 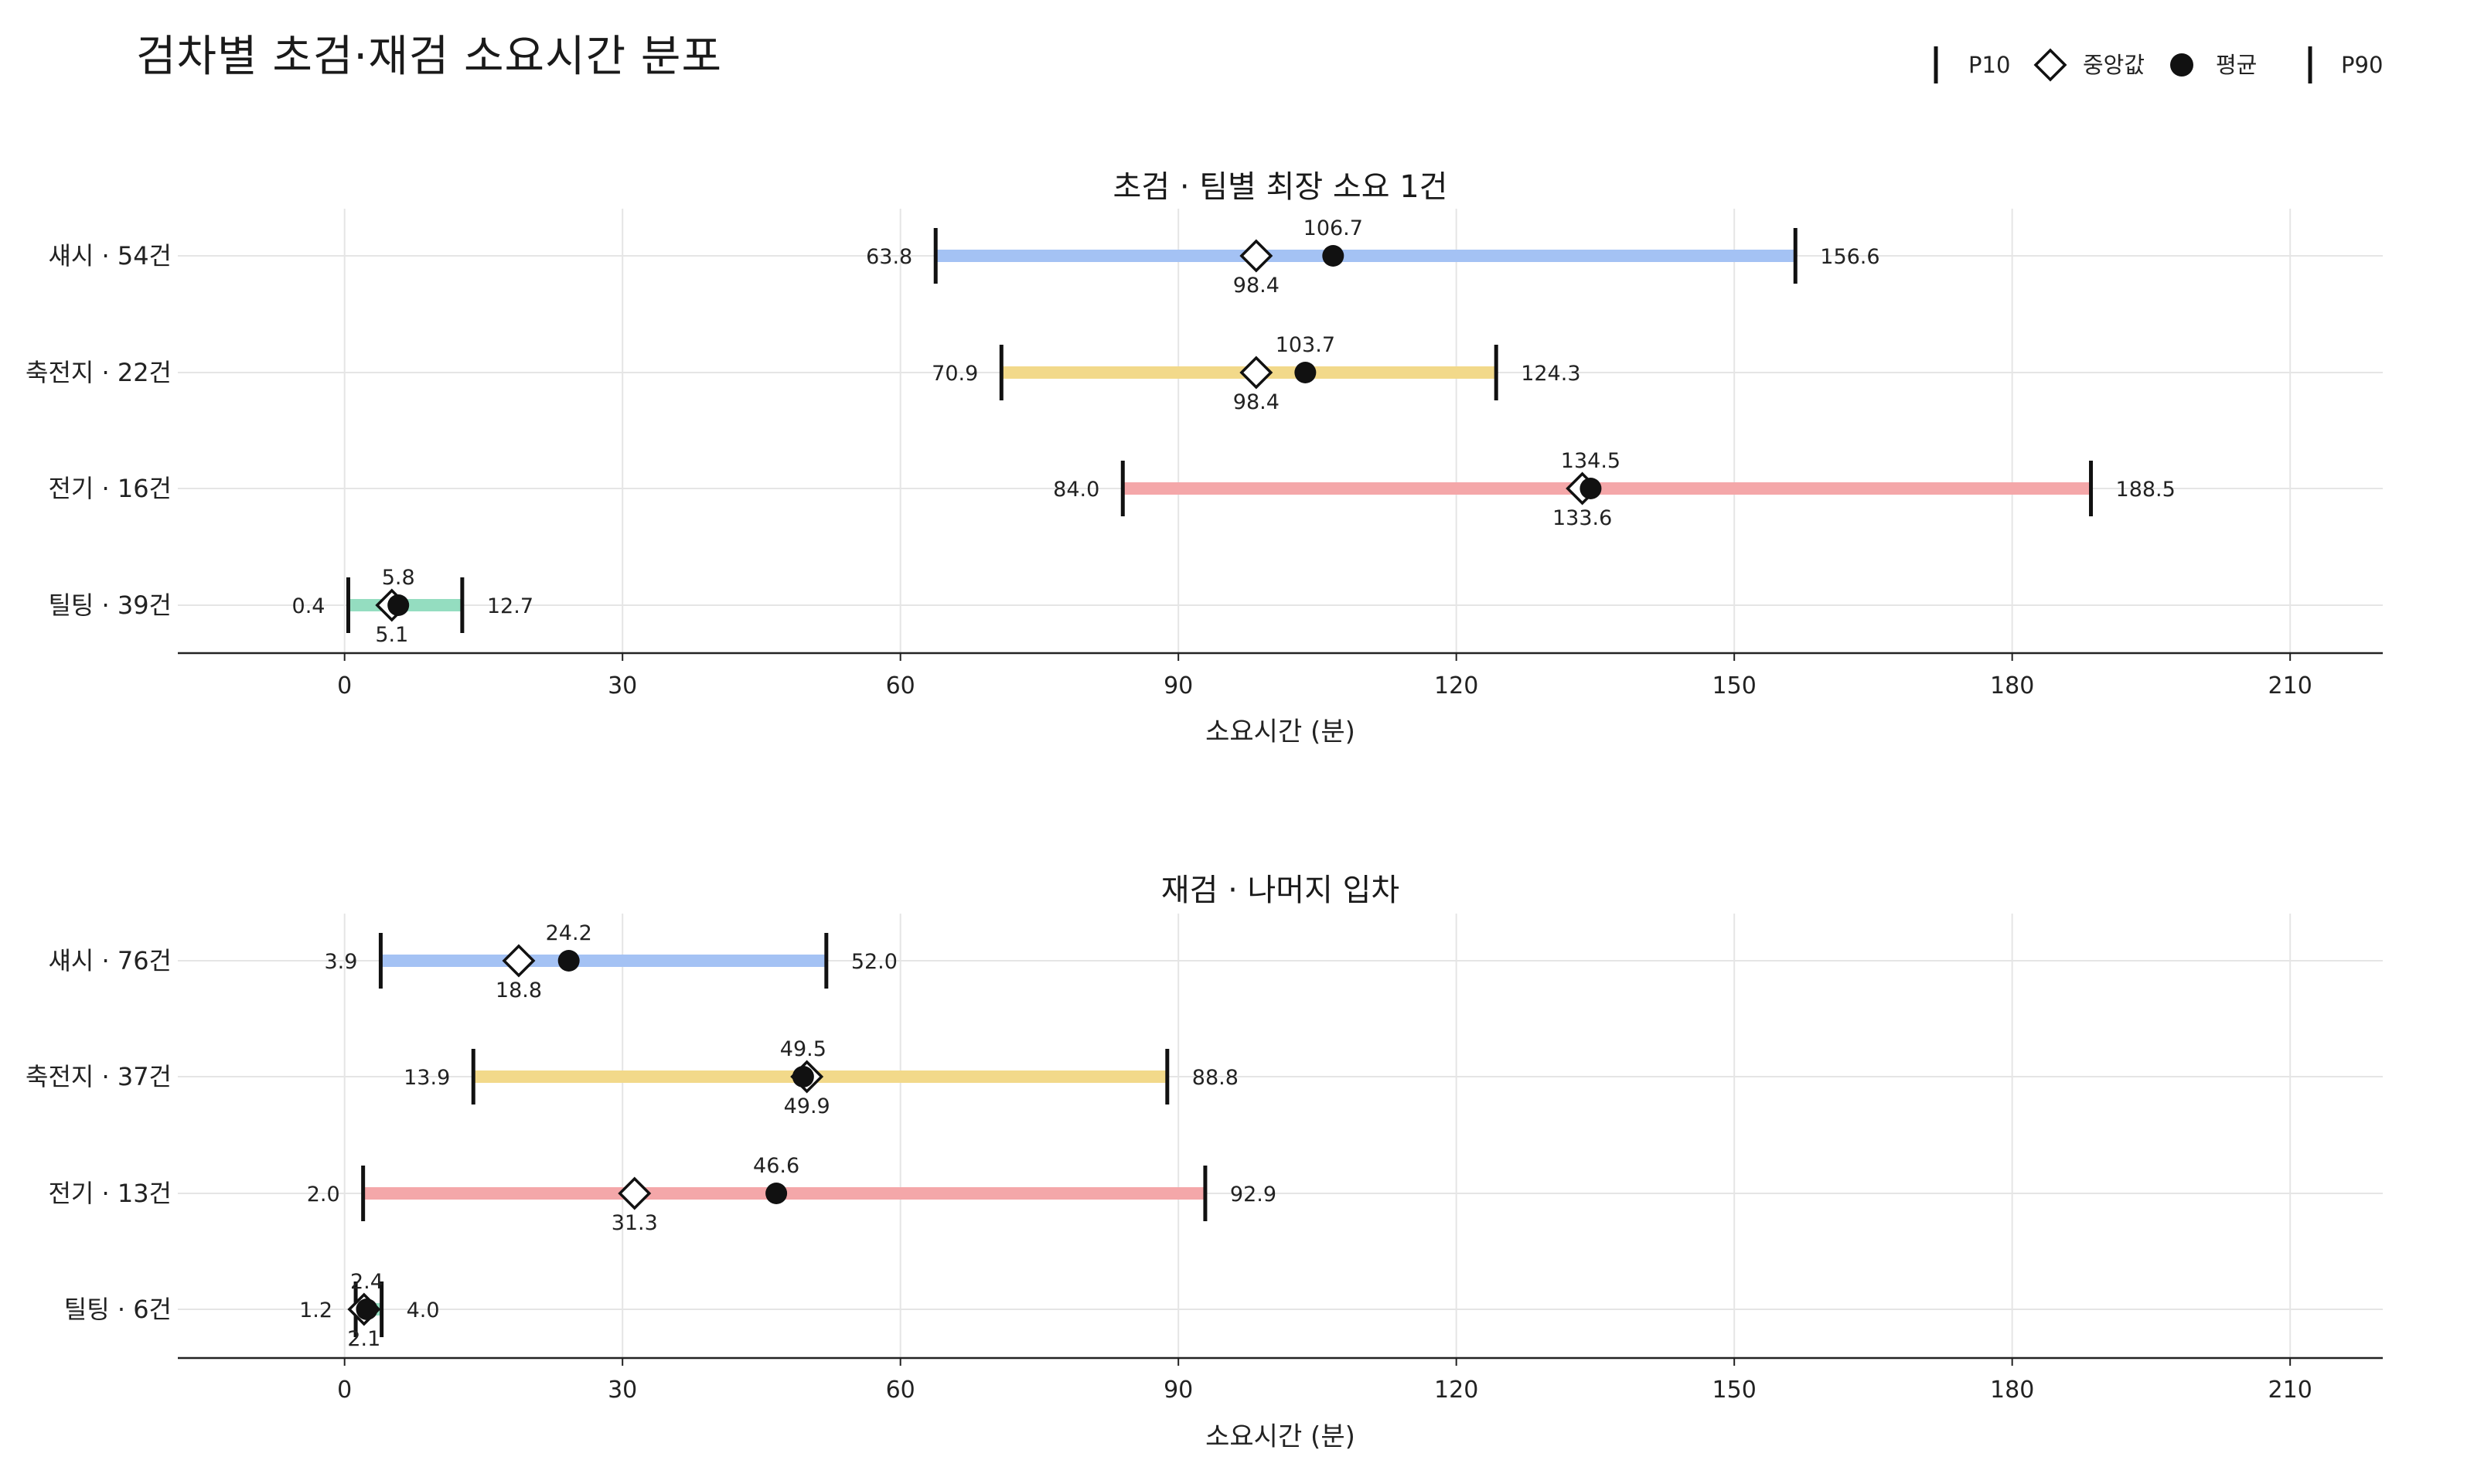 I want to click on page-title: 검차별 초검·재검 소요시간 분포, so click(x=429, y=57).